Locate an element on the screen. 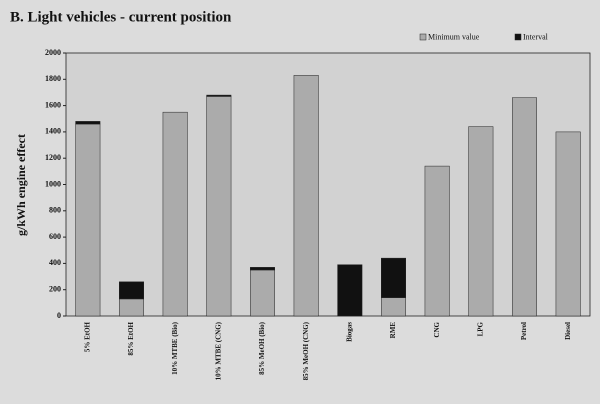 The image size is (600, 404). y-tick-label: 400 is located at coordinates (55, 262).